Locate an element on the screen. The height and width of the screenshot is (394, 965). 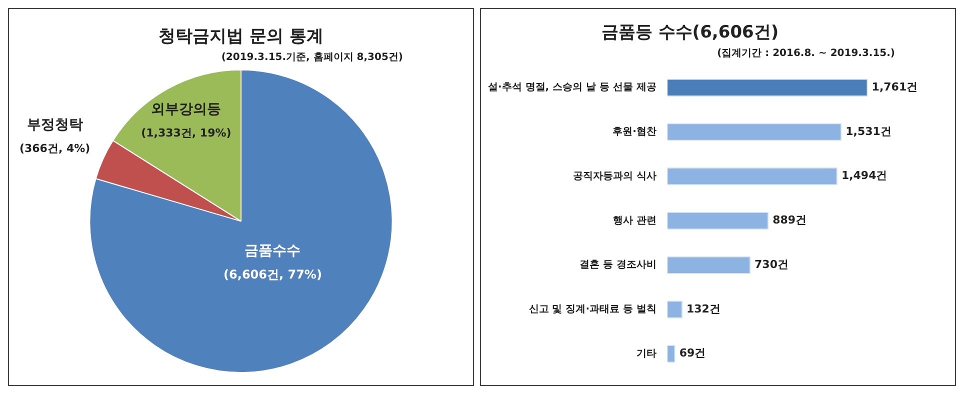
data-label: 132건 is located at coordinates (703, 309).